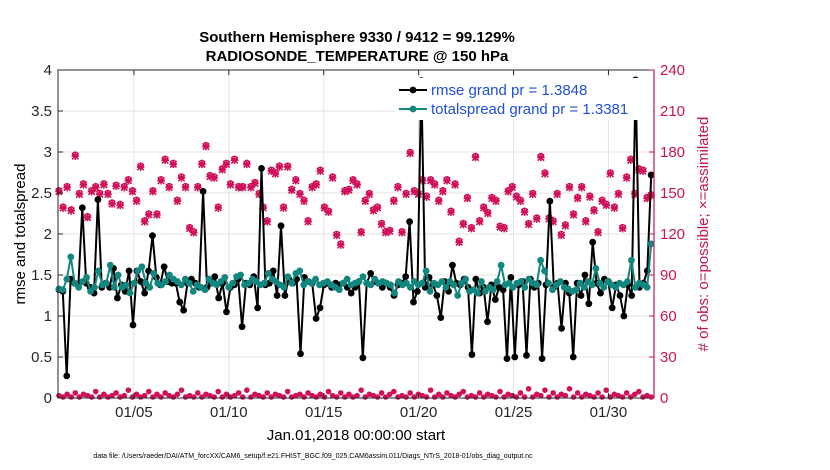 The width and height of the screenshot is (830, 470). I want to click on y-tick-label-right: 60, so click(668, 316).